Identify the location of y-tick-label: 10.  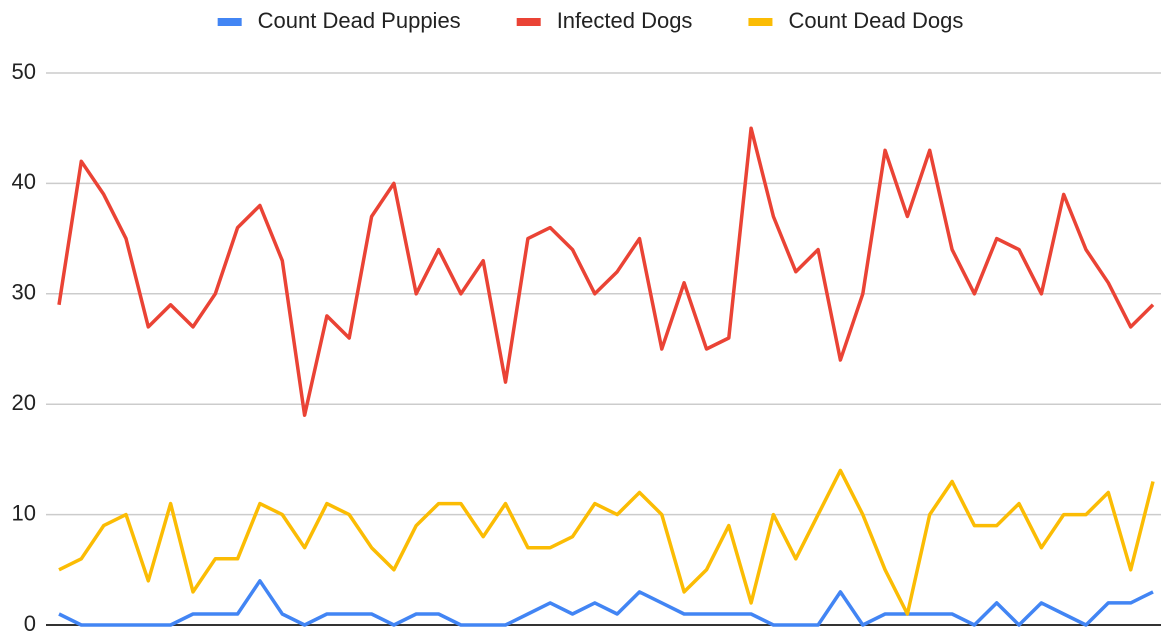
(24, 512).